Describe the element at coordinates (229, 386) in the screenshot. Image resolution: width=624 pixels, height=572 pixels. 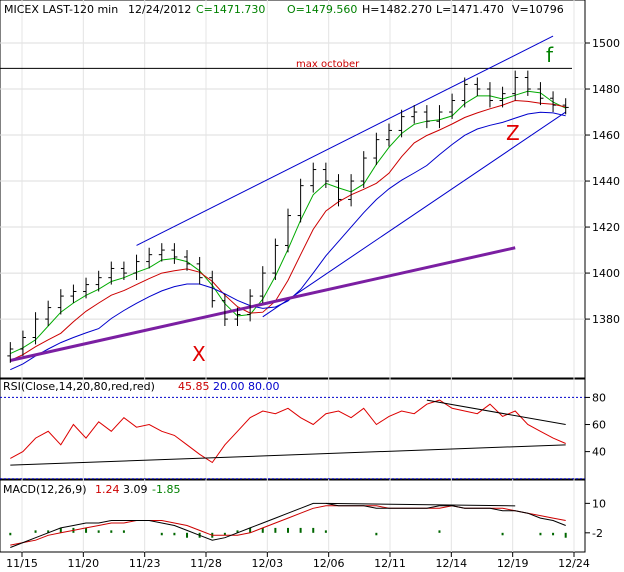
I see `rsi-low: 20.00` at that location.